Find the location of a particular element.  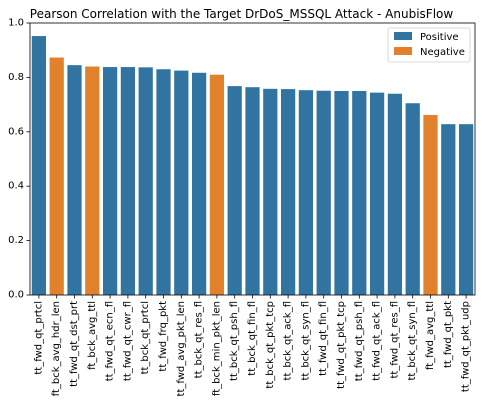

x-tick-label-15: tt_bck_qt_syn_fl is located at coordinates (305, 341).